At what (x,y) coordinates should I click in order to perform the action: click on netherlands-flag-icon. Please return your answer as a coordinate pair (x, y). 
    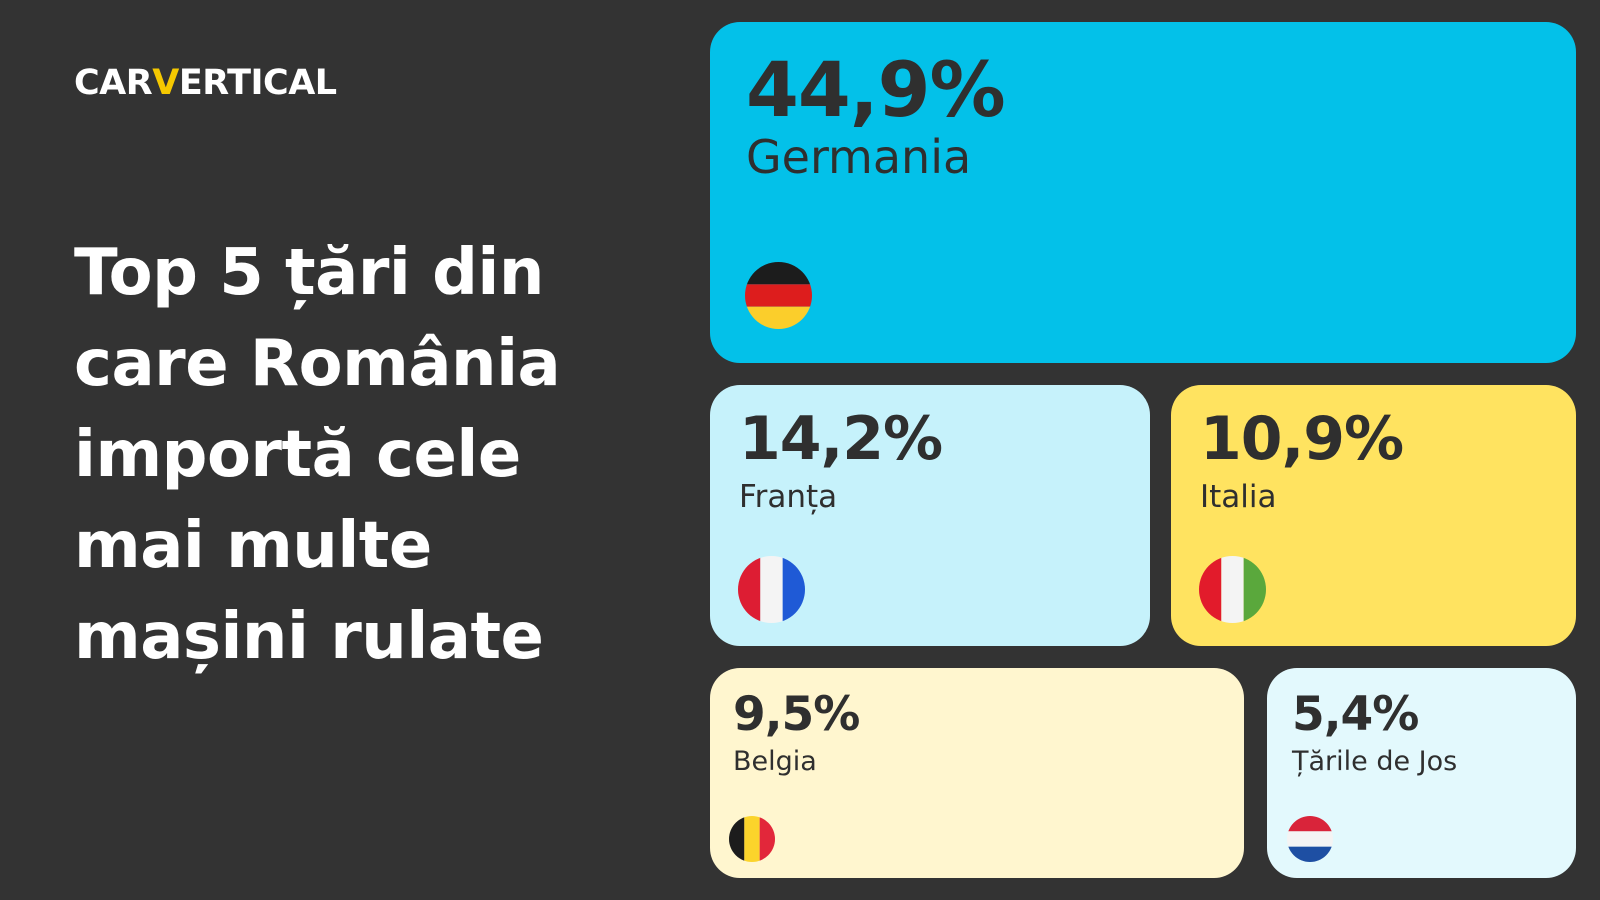
    Looking at the image, I should click on (1310, 839).